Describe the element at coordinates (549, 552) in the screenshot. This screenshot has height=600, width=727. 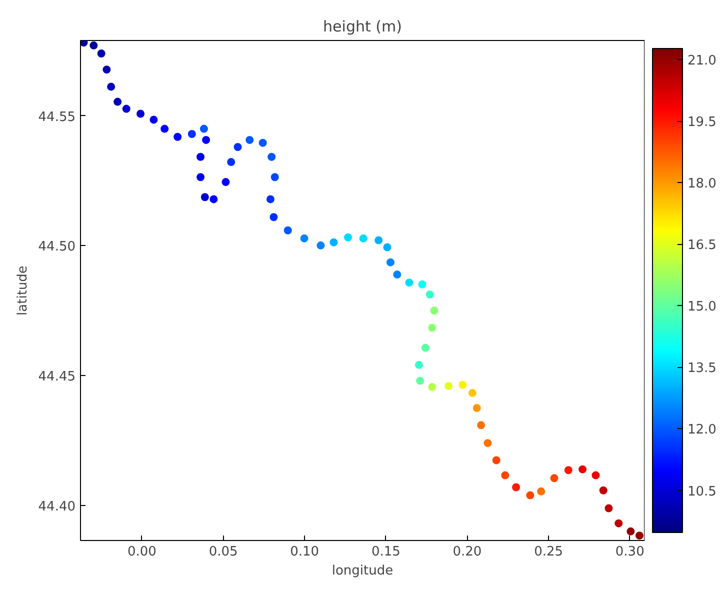
I see `x-tick-label: 0.25` at that location.